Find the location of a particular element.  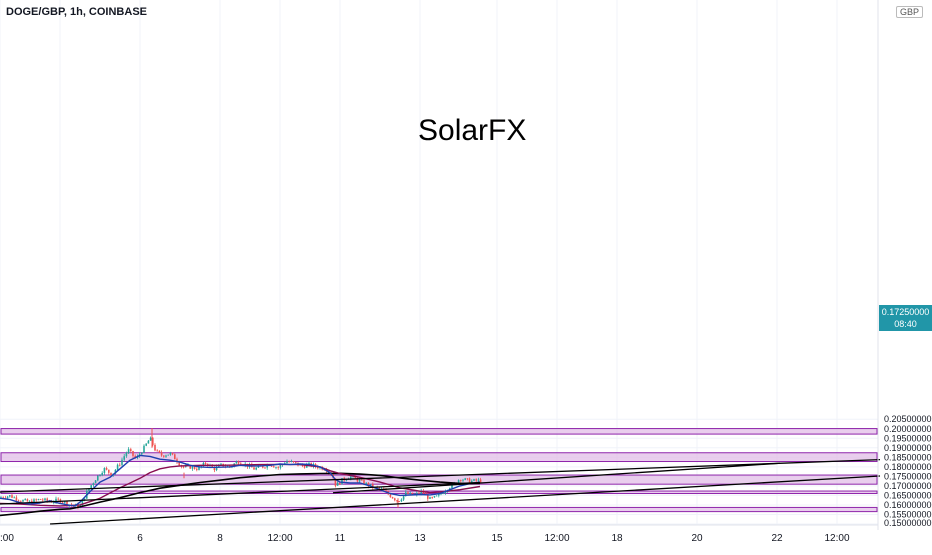

price-tick-label: 0.17500000 is located at coordinates (908, 476).